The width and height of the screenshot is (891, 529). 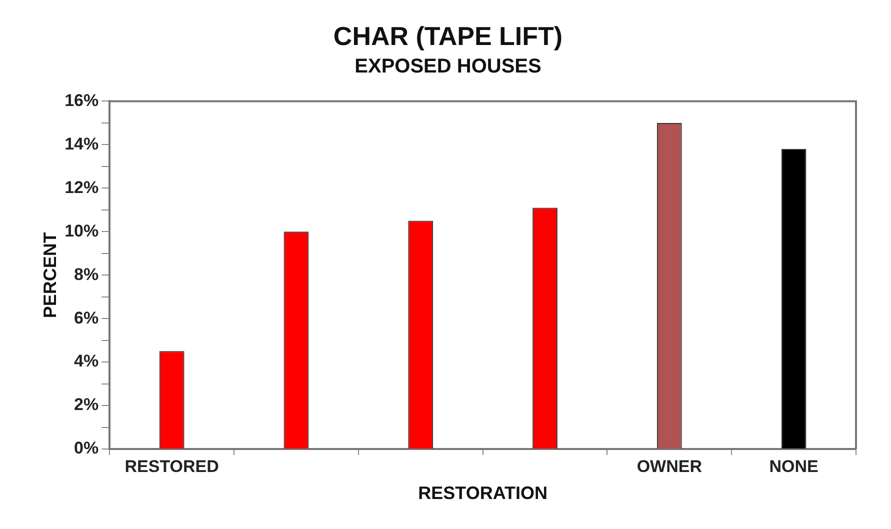 I want to click on y-tick-label: 14%, so click(x=81, y=144).